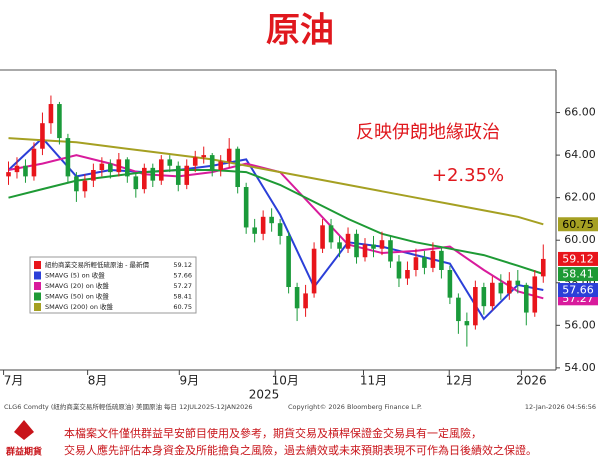  What do you see at coordinates (113, 285) in the screenshot?
I see `legend-box` at bounding box center [113, 285].